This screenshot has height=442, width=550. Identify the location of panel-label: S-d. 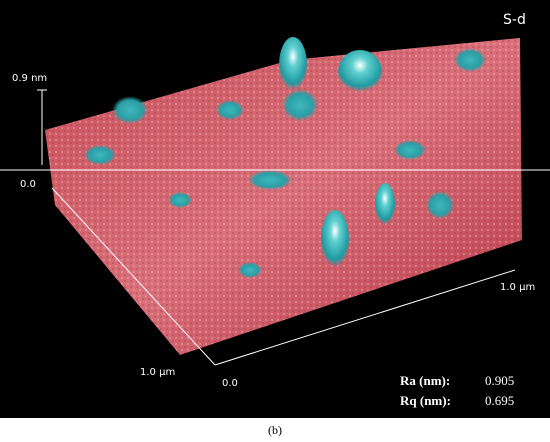
(514, 20).